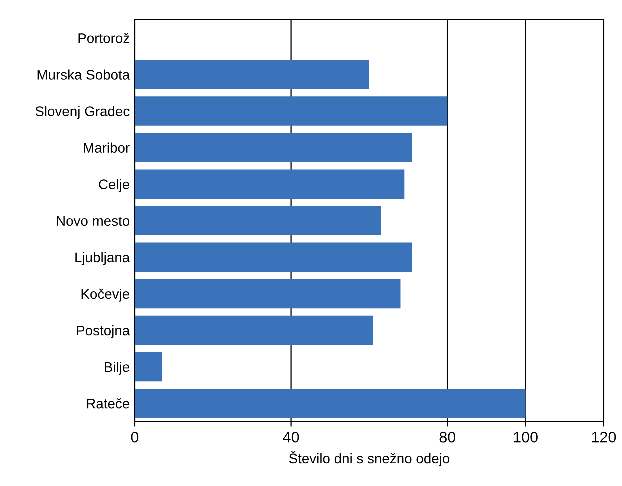  What do you see at coordinates (84, 75) in the screenshot?
I see `y-tick-label: Murska Sobota` at bounding box center [84, 75].